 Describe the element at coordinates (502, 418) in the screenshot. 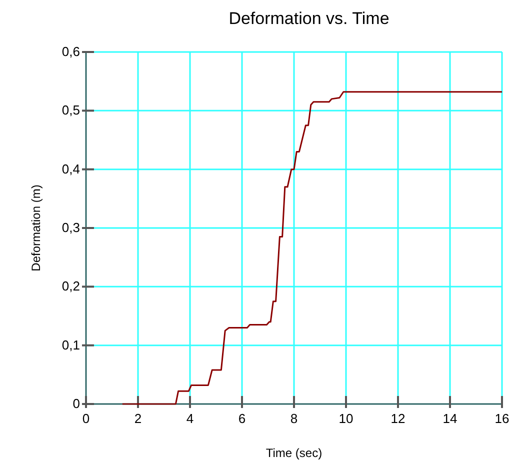

I see `x-tick-label: 16` at that location.